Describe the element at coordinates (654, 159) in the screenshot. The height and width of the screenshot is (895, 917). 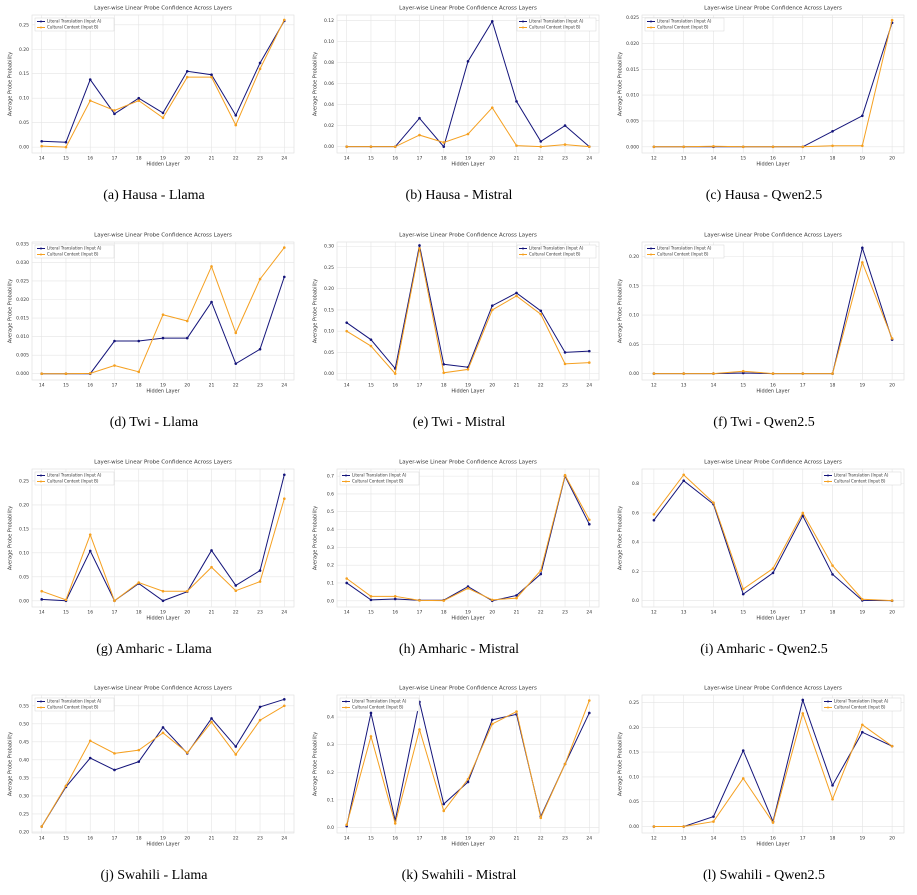
I see `x-tick-label: 12` at that location.